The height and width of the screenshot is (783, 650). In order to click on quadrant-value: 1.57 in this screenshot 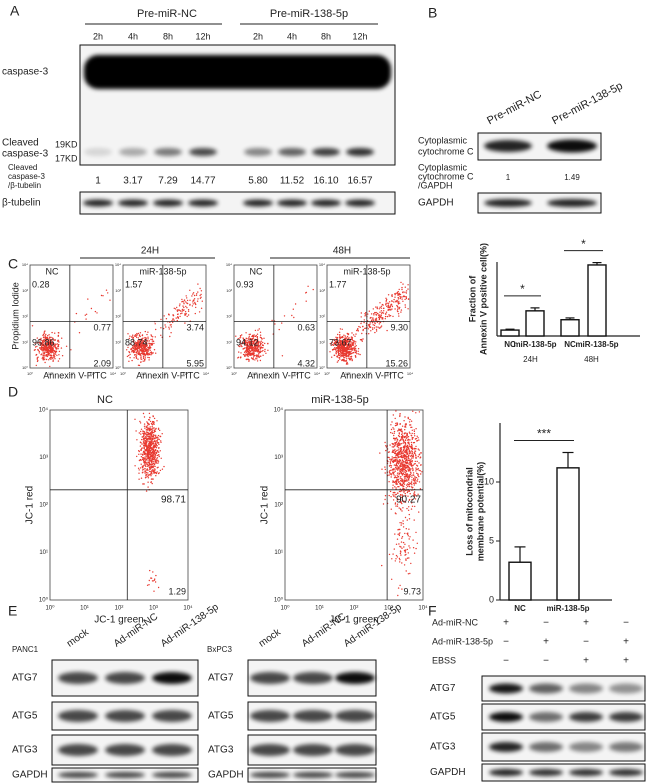, I will do `click(134, 284)`.